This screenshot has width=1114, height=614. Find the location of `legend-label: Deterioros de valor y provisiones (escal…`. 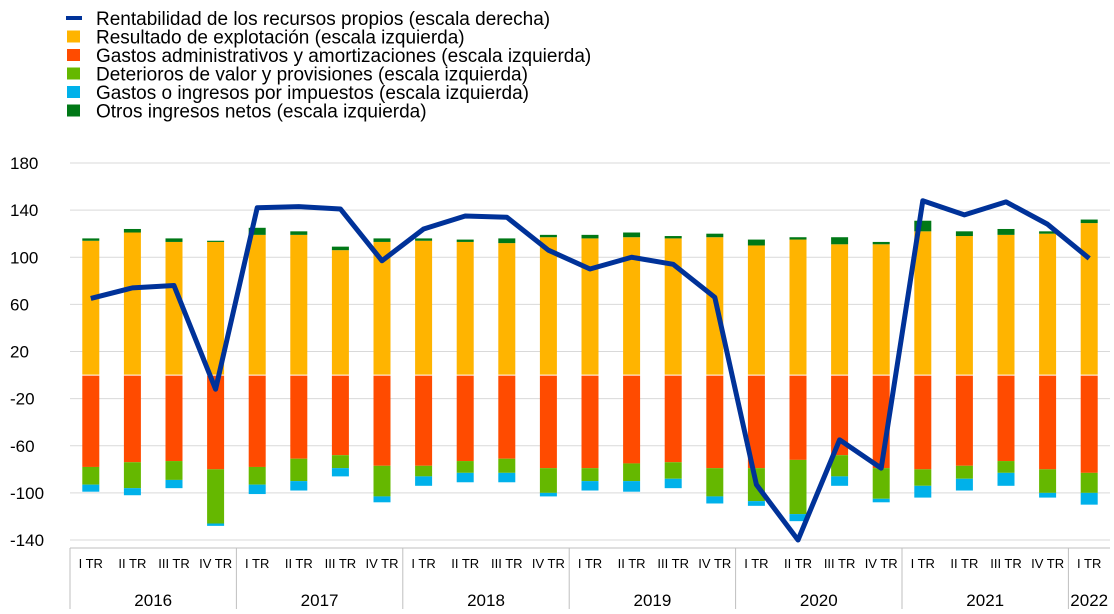

legend-label: Deterioros de valor y provisiones (escal… is located at coordinates (312, 75).